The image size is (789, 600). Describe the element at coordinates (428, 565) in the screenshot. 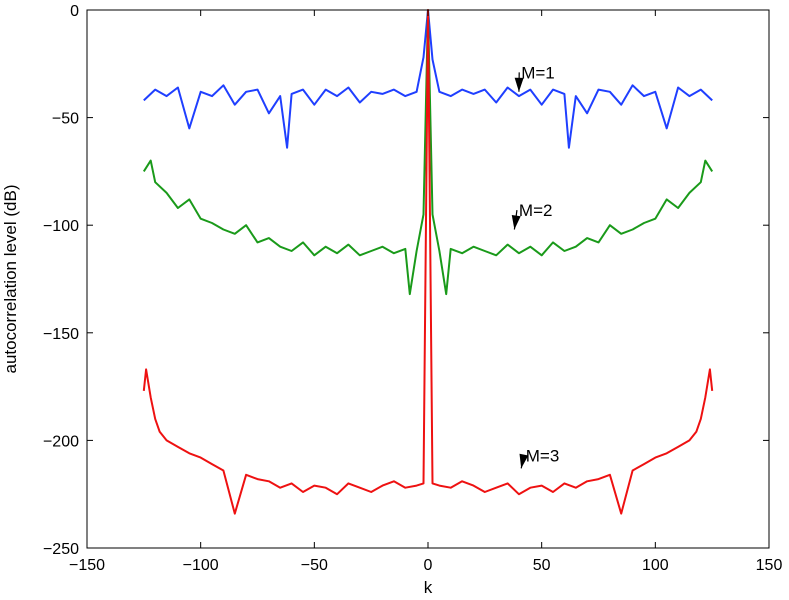

I see `x-tick-label: 0` at that location.